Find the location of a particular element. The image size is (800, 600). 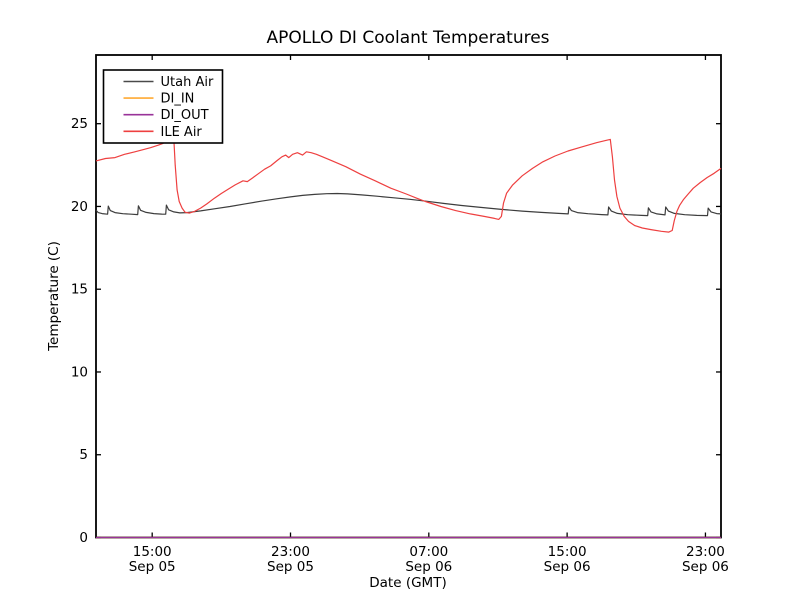

legend-label-di-in: DI_IN is located at coordinates (178, 99).